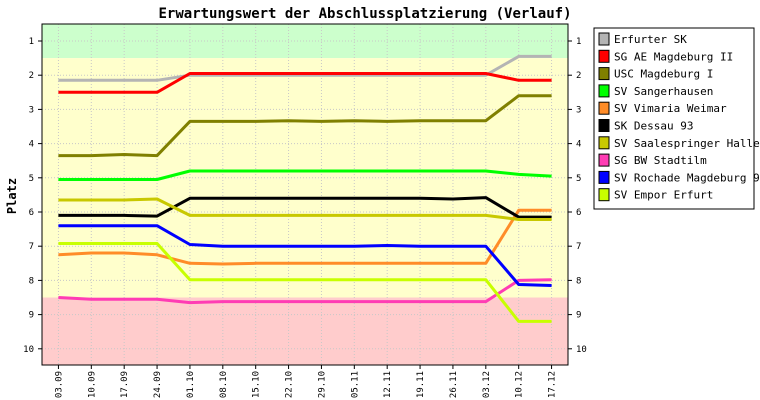 The height and width of the screenshot is (400, 760). I want to click on legend-box, so click(674, 118).